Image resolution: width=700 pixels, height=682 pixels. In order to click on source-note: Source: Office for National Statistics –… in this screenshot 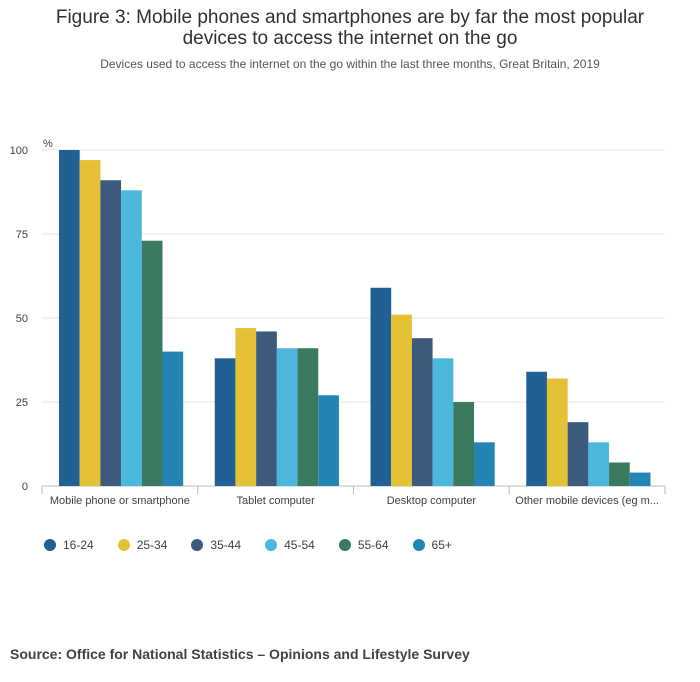, I will do `click(240, 654)`.